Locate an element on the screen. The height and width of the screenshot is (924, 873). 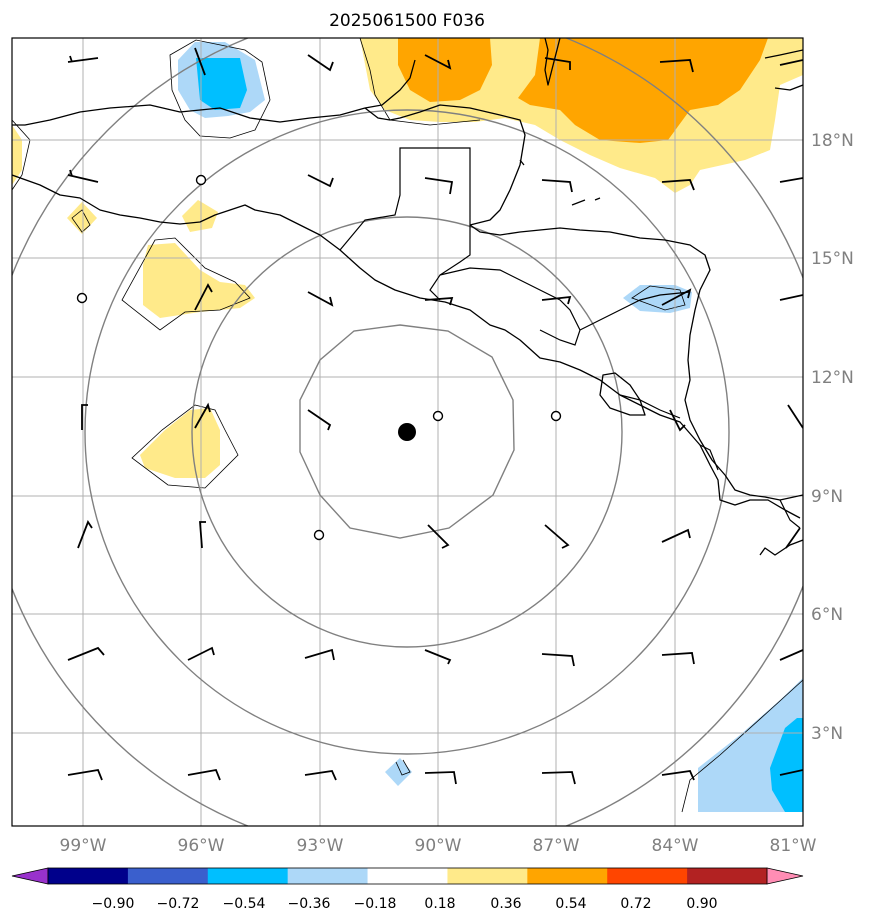
colorbar-segments is located at coordinates (408, 876).